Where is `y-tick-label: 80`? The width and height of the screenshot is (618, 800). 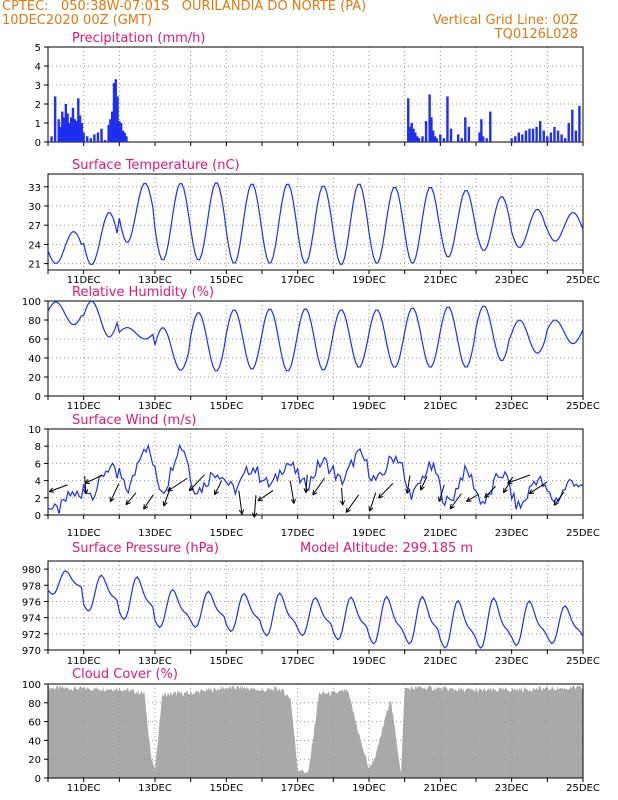 y-tick-label: 80 is located at coordinates (34, 321).